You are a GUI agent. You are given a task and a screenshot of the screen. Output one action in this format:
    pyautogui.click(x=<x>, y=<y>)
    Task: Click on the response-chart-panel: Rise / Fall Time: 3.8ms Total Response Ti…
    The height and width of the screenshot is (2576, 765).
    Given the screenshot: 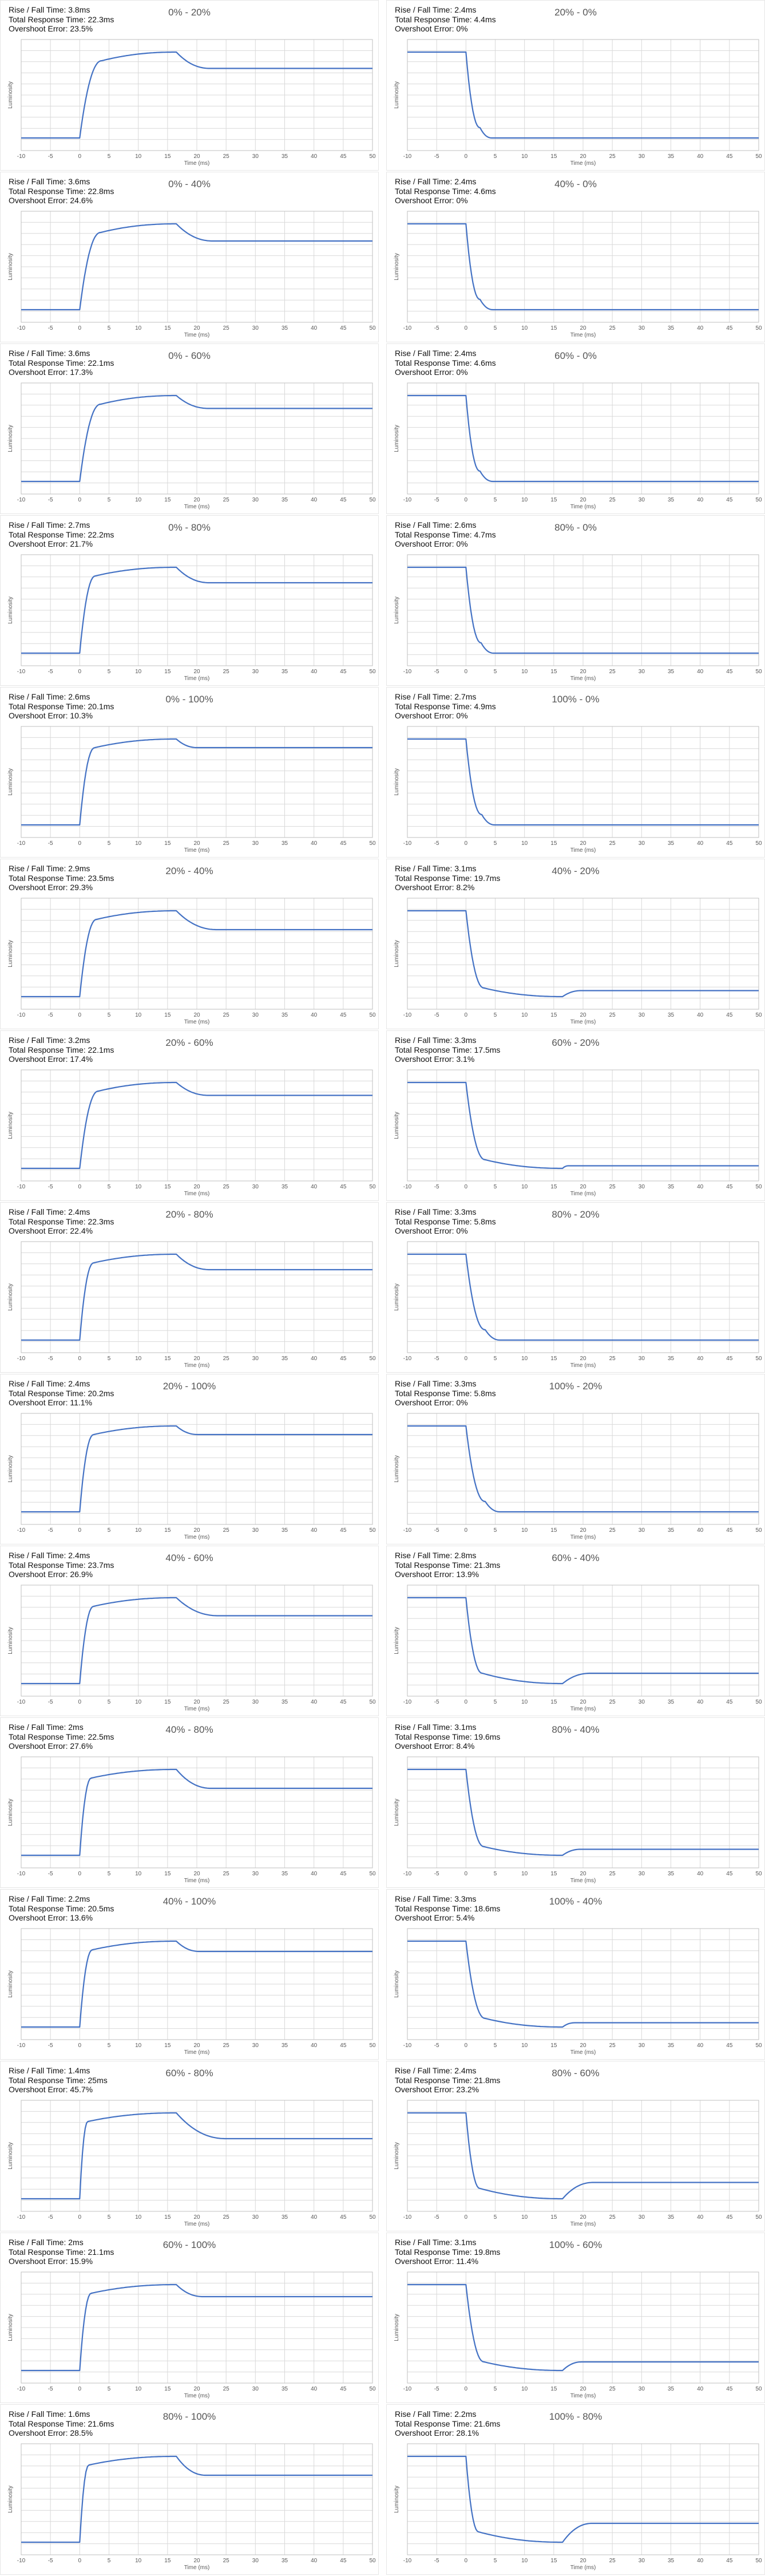 What is the action you would take?
    pyautogui.click(x=189, y=85)
    